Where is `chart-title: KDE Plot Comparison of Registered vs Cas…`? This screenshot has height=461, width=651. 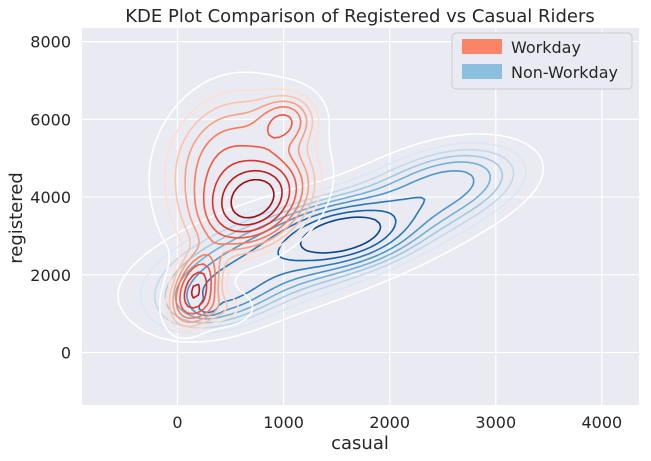
chart-title: KDE Plot Comparison of Registered vs Cas… is located at coordinates (360, 16).